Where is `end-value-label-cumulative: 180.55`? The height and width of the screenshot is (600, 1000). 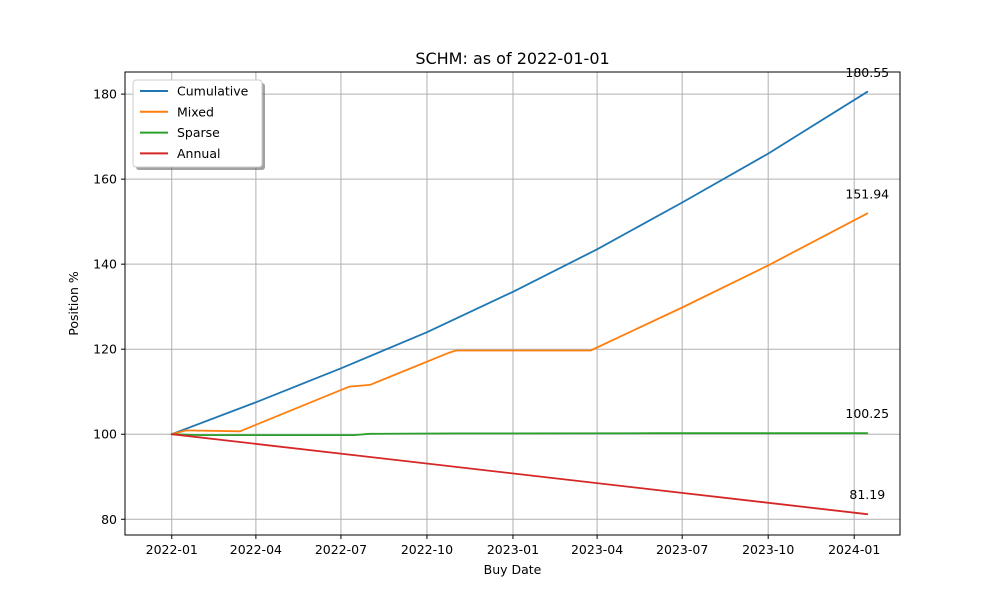 end-value-label-cumulative: 180.55 is located at coordinates (867, 72).